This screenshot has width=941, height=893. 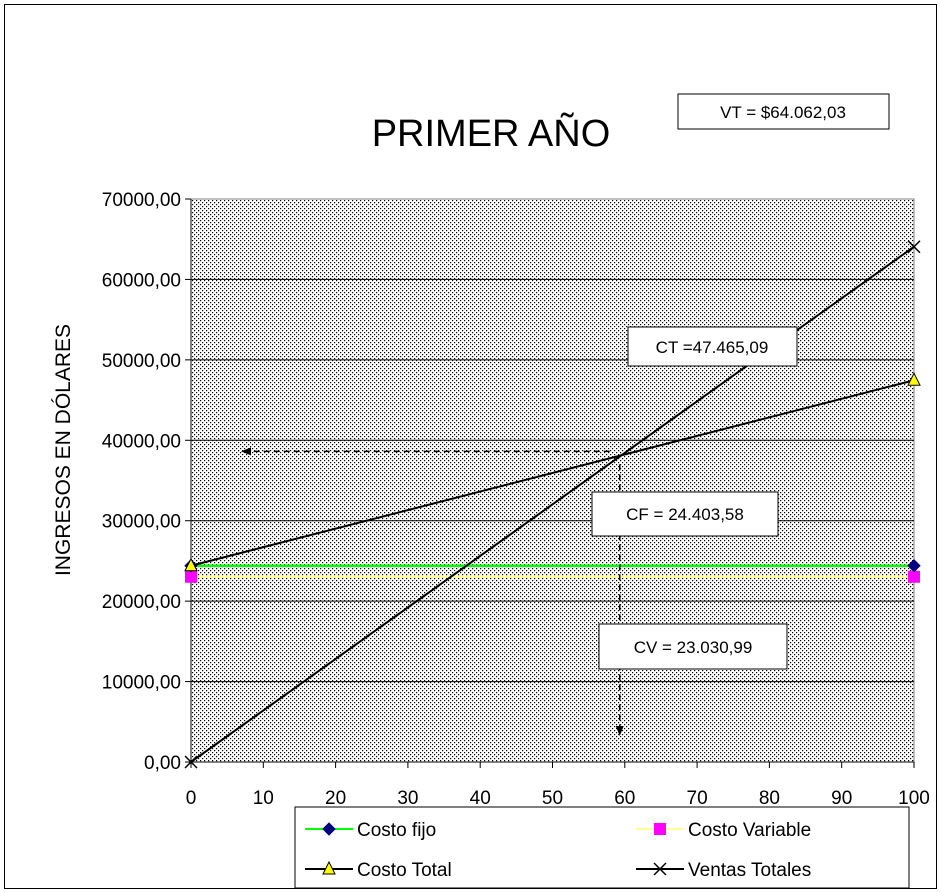 I want to click on ct-label: CT =47.465,09, so click(x=712, y=347).